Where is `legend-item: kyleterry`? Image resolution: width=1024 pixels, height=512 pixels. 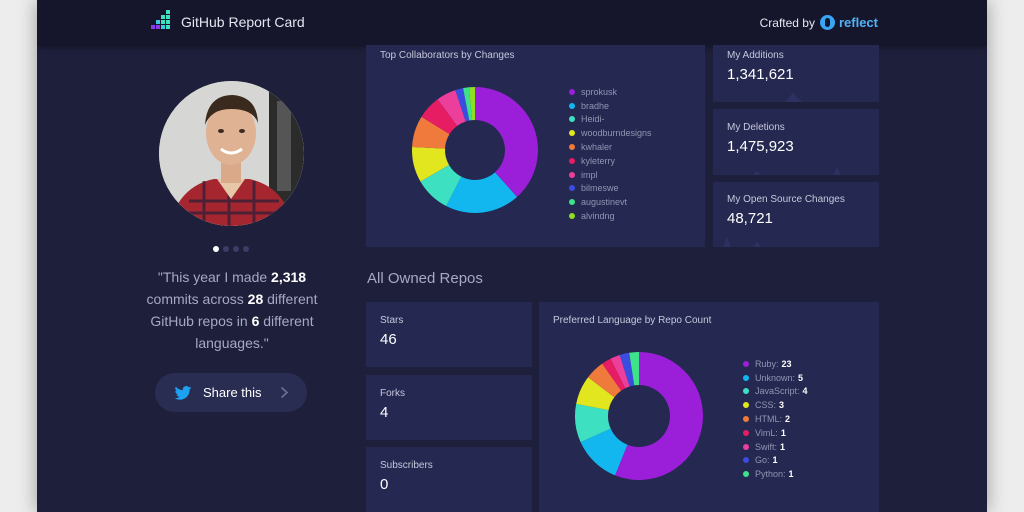 legend-item: kyleterry is located at coordinates (610, 161).